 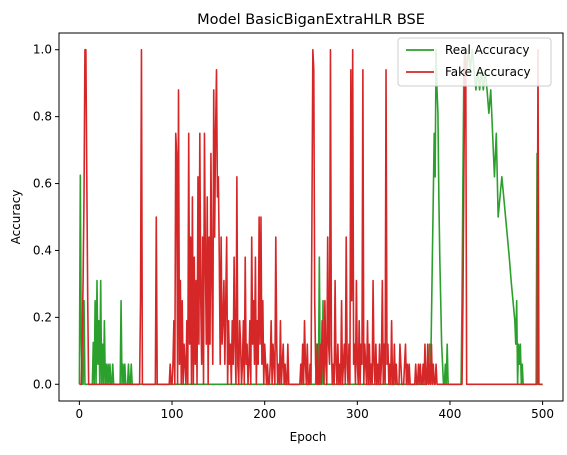 What do you see at coordinates (450, 414) in the screenshot?
I see `x-tick-label: 400` at bounding box center [450, 414].